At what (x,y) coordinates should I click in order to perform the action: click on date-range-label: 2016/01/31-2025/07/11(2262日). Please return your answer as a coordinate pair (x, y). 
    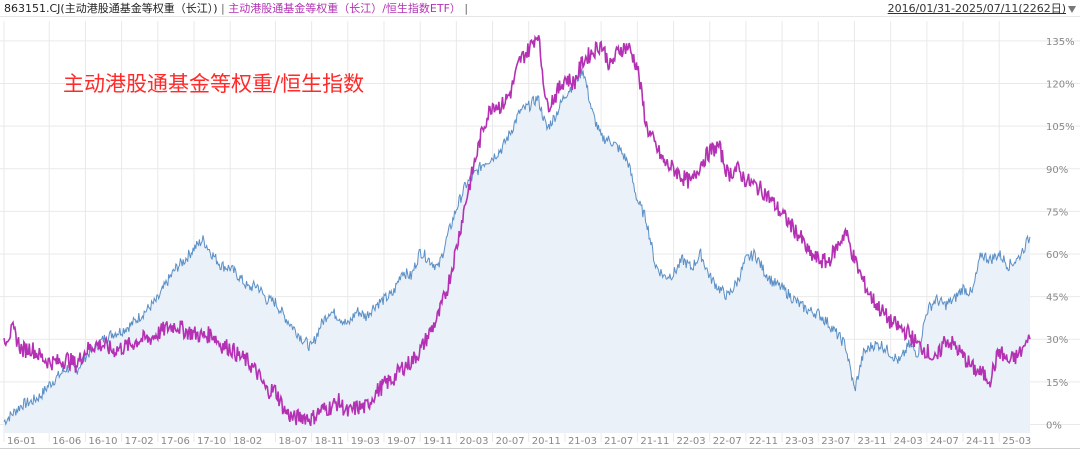
    Looking at the image, I should click on (976, 8).